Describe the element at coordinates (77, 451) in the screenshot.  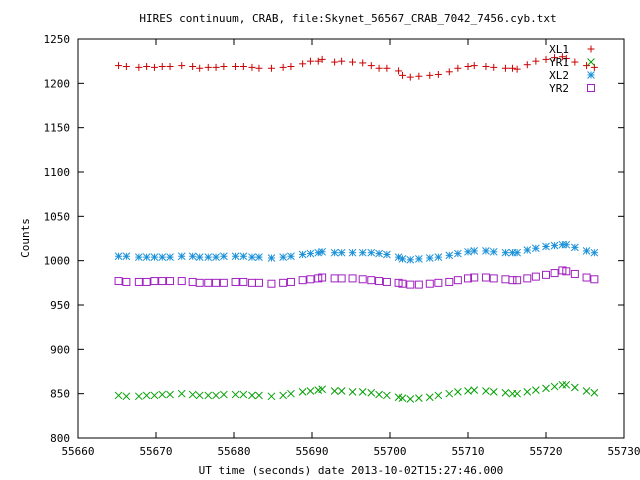
I see `x-tick-label: 55660` at that location.